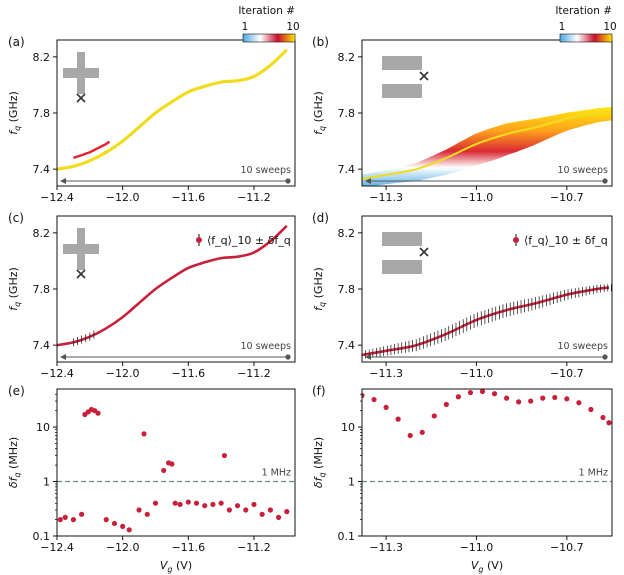 This screenshot has width=624, height=575. I want to click on sweep-arrow-head, so click(368, 181).